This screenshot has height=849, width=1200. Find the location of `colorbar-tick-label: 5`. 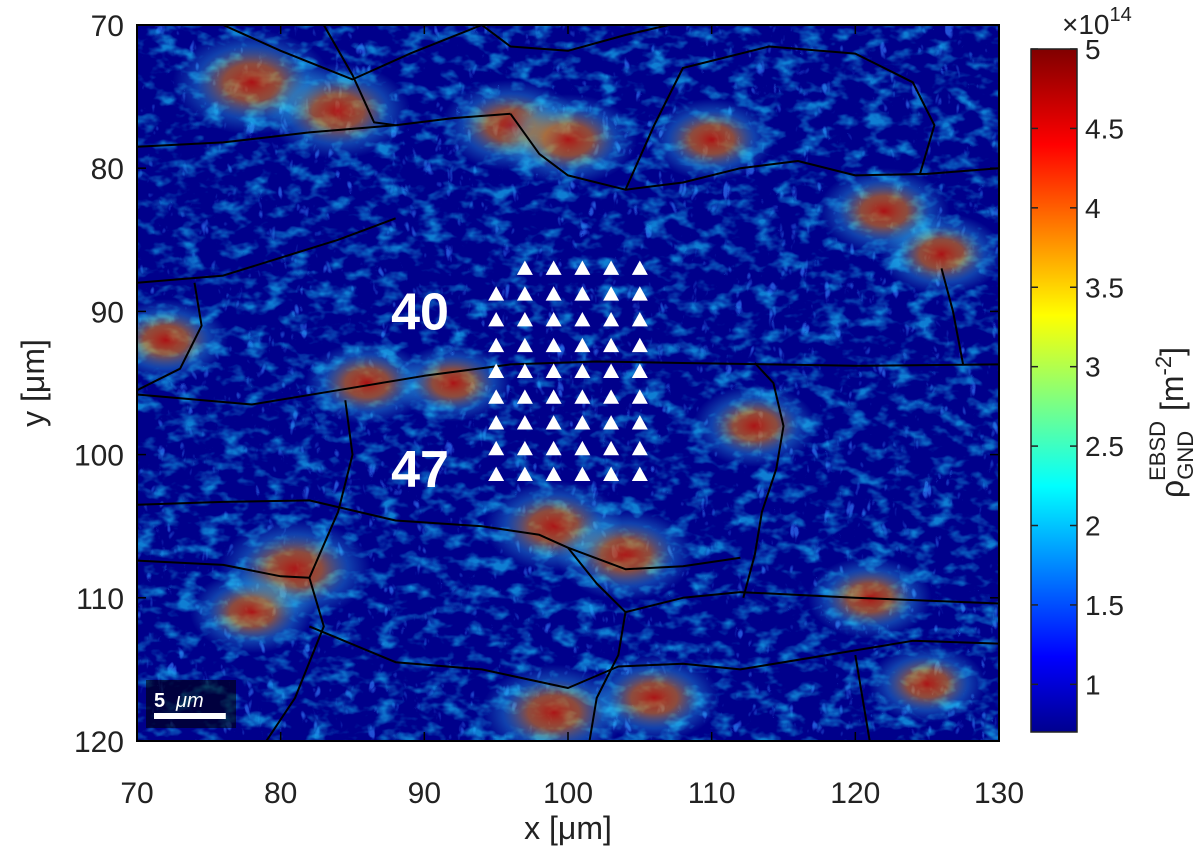

colorbar-tick-label: 5 is located at coordinates (1093, 49).